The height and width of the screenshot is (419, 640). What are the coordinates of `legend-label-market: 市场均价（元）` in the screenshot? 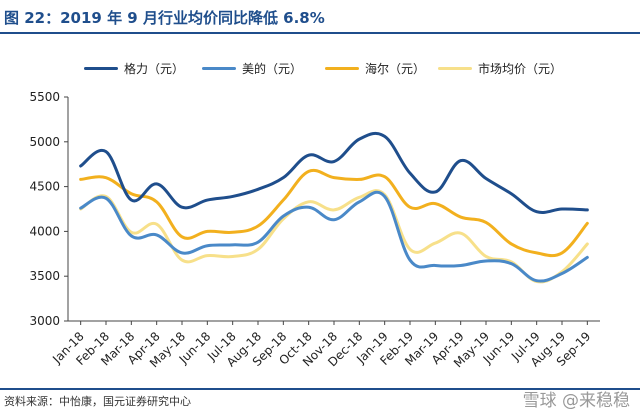 It's located at (520, 68).